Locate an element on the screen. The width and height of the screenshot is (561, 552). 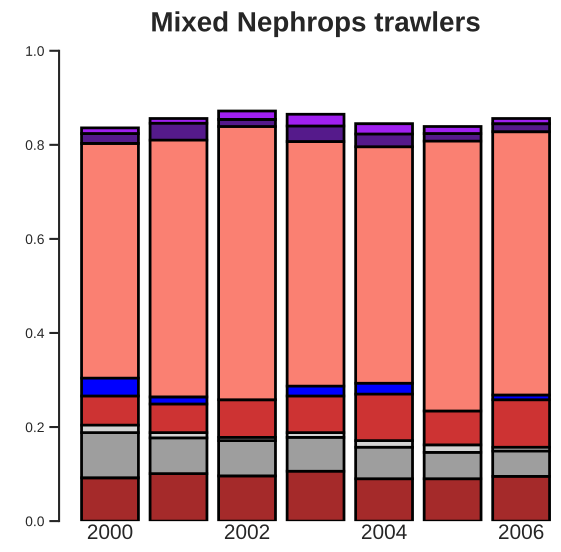
x-tick-label: 2006 is located at coordinates (521, 532).